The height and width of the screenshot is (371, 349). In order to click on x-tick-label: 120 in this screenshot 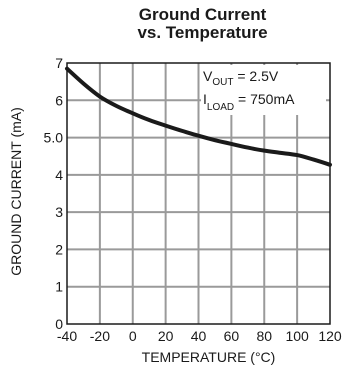, I will do `click(330, 336)`.